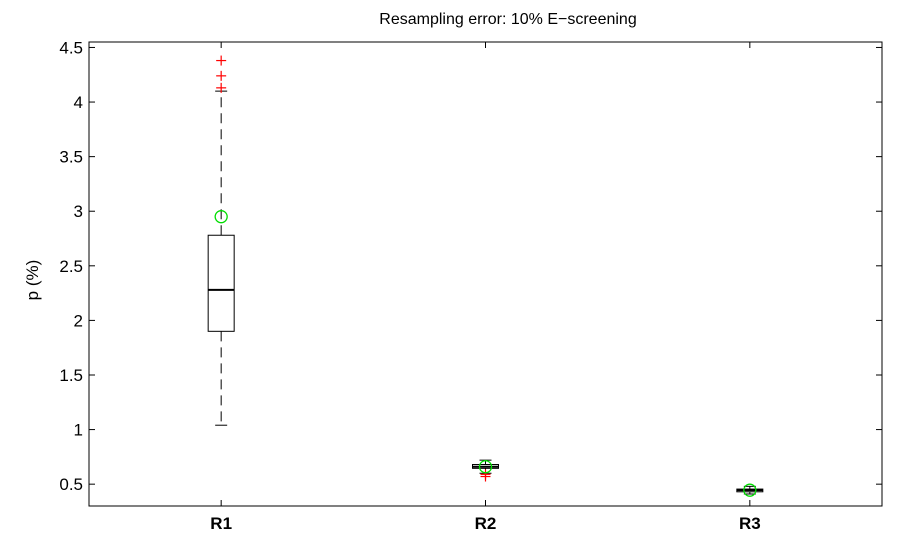 Image resolution: width=900 pixels, height=534 pixels. I want to click on box-r2, so click(485, 470).